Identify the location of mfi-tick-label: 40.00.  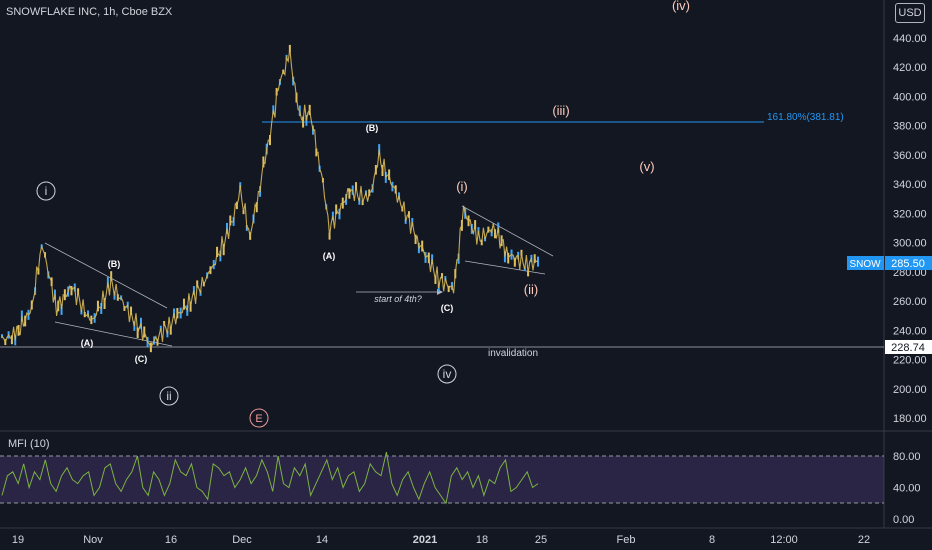
(907, 489).